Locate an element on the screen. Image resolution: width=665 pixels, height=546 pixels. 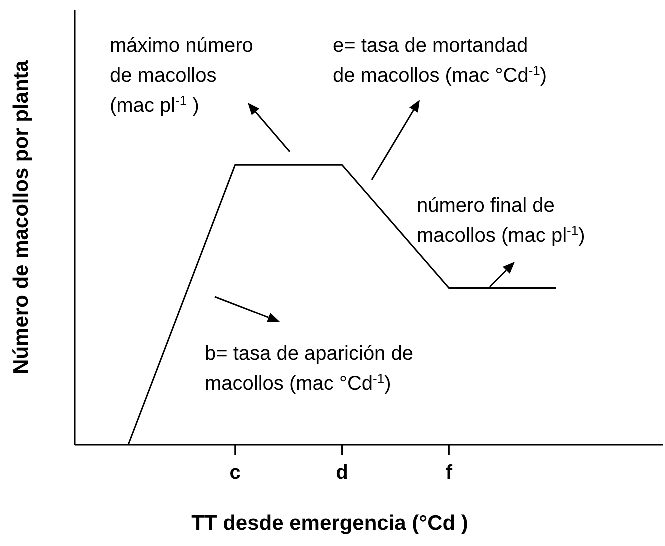
text: máximo número de macollos (mac pl$^{-1}$ ) is located at coordinates (182, 76).